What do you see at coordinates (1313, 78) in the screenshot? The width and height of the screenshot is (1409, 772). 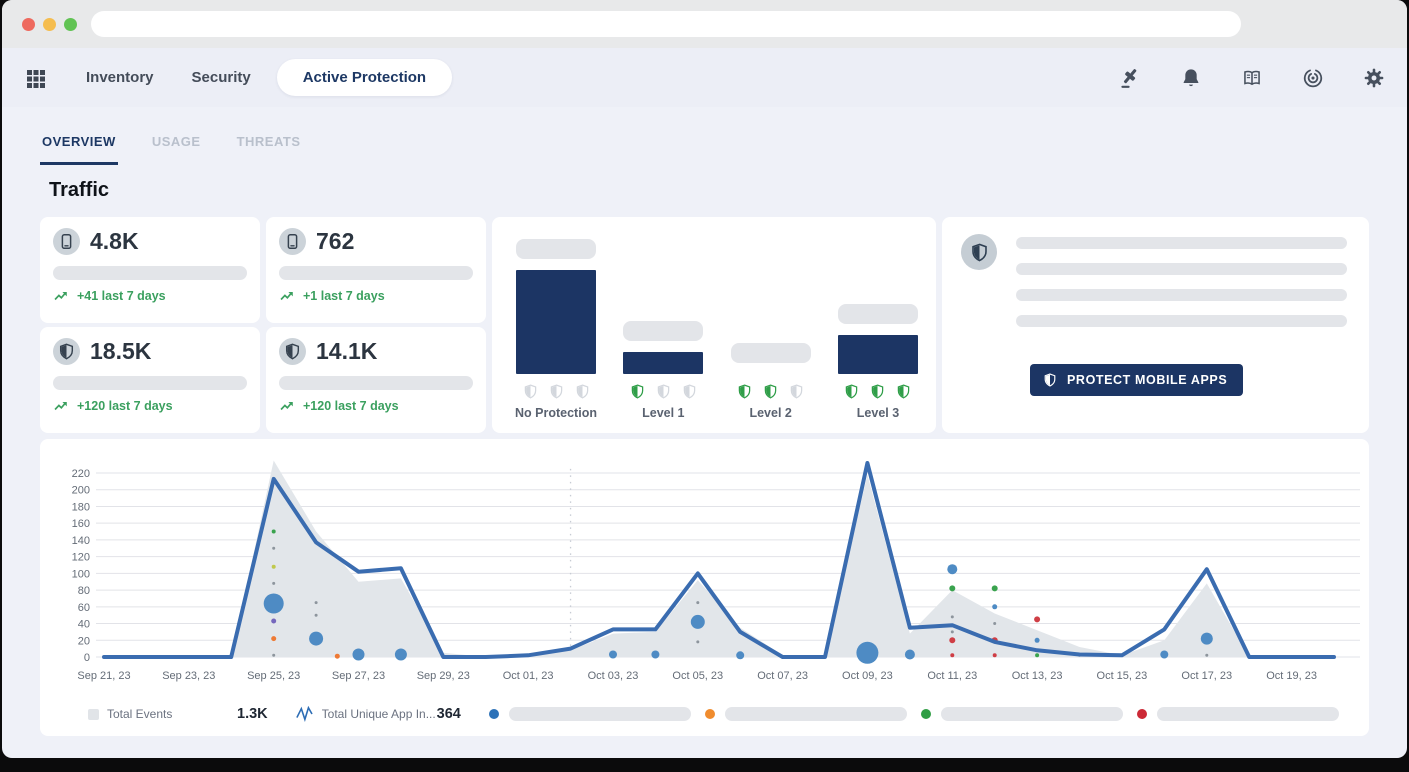 I see `radar-icon` at bounding box center [1313, 78].